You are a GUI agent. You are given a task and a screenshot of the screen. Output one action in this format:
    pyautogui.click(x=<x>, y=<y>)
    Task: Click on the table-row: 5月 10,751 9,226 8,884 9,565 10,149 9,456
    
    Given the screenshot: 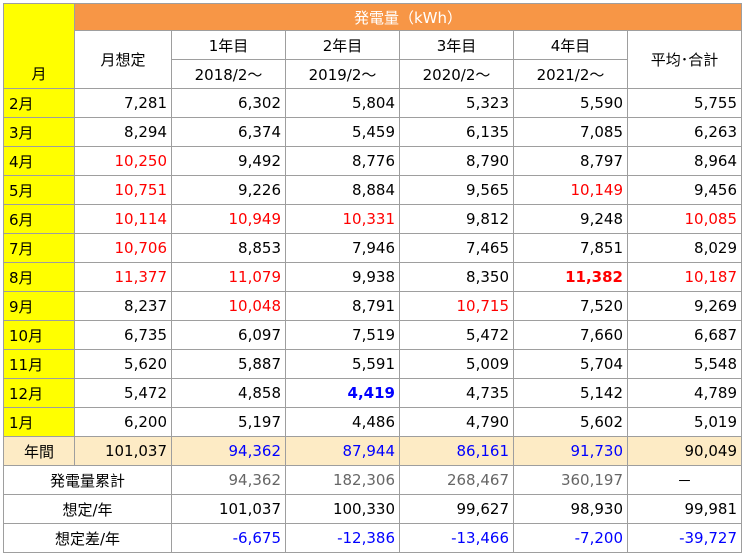 What is the action you would take?
    pyautogui.click(x=372, y=190)
    